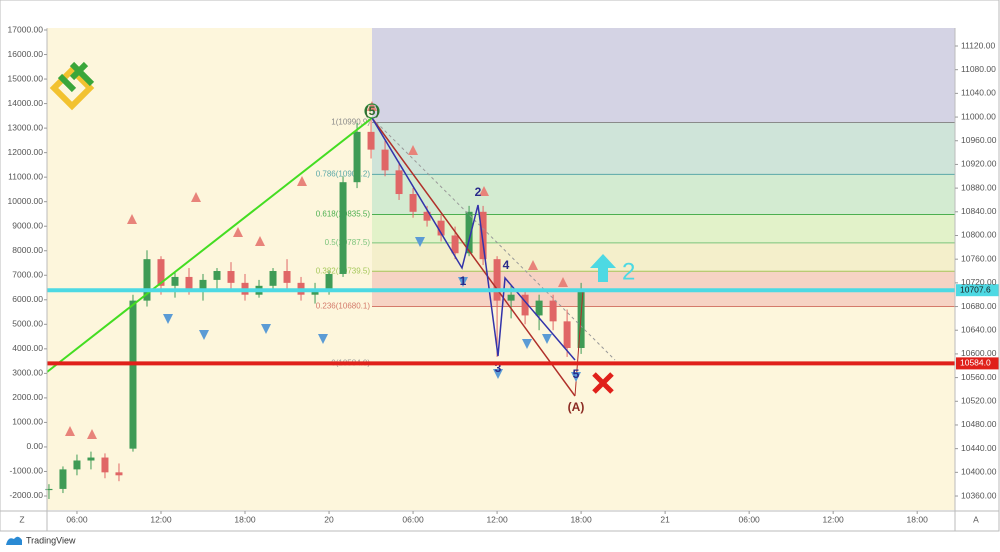  Describe the element at coordinates (21, 519) in the screenshot. I see `corner-button: Z` at that location.